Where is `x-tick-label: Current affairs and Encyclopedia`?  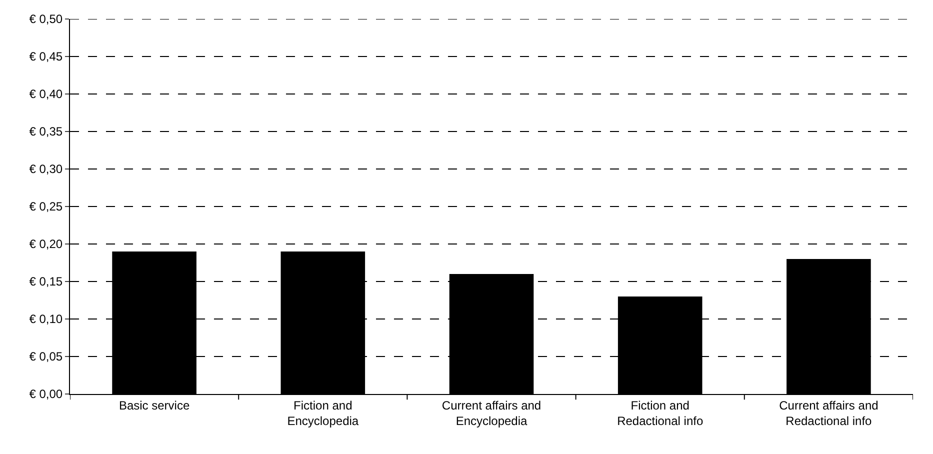
x-tick-label: Current affairs and Encyclopedia is located at coordinates (492, 413).